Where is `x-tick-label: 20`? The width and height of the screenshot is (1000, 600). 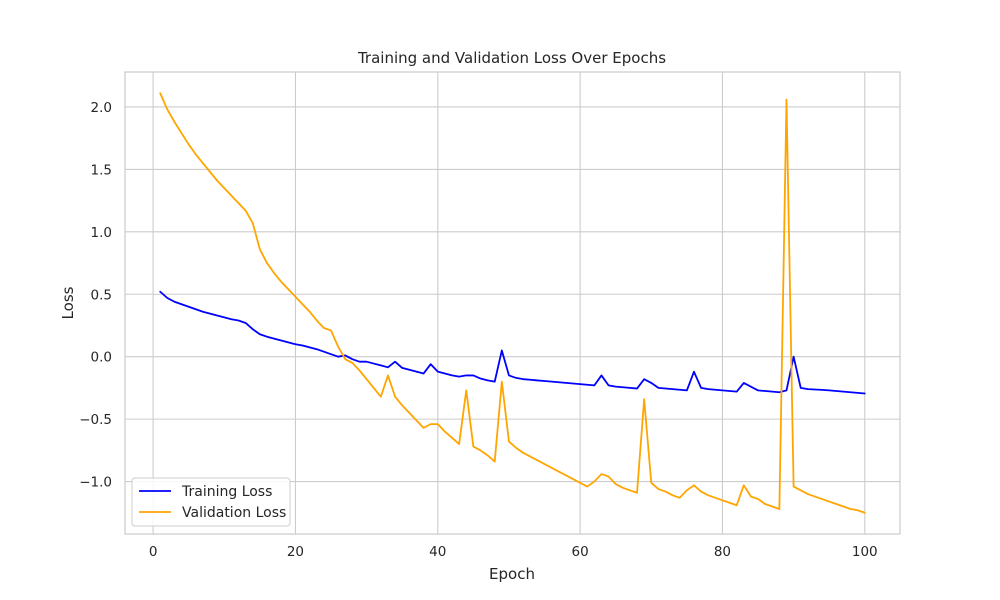 x-tick-label: 20 is located at coordinates (295, 552).